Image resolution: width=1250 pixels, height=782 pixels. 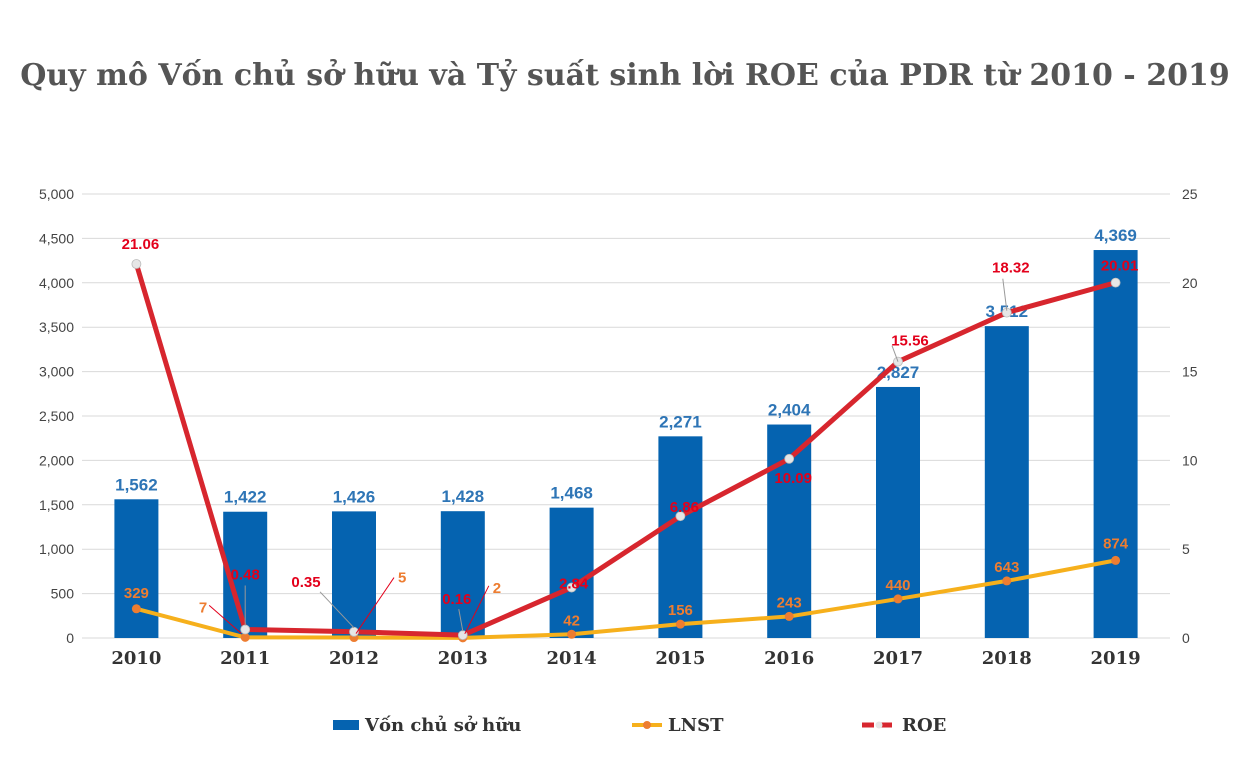 What do you see at coordinates (625, 599) in the screenshot?
I see `lnst-line` at bounding box center [625, 599].